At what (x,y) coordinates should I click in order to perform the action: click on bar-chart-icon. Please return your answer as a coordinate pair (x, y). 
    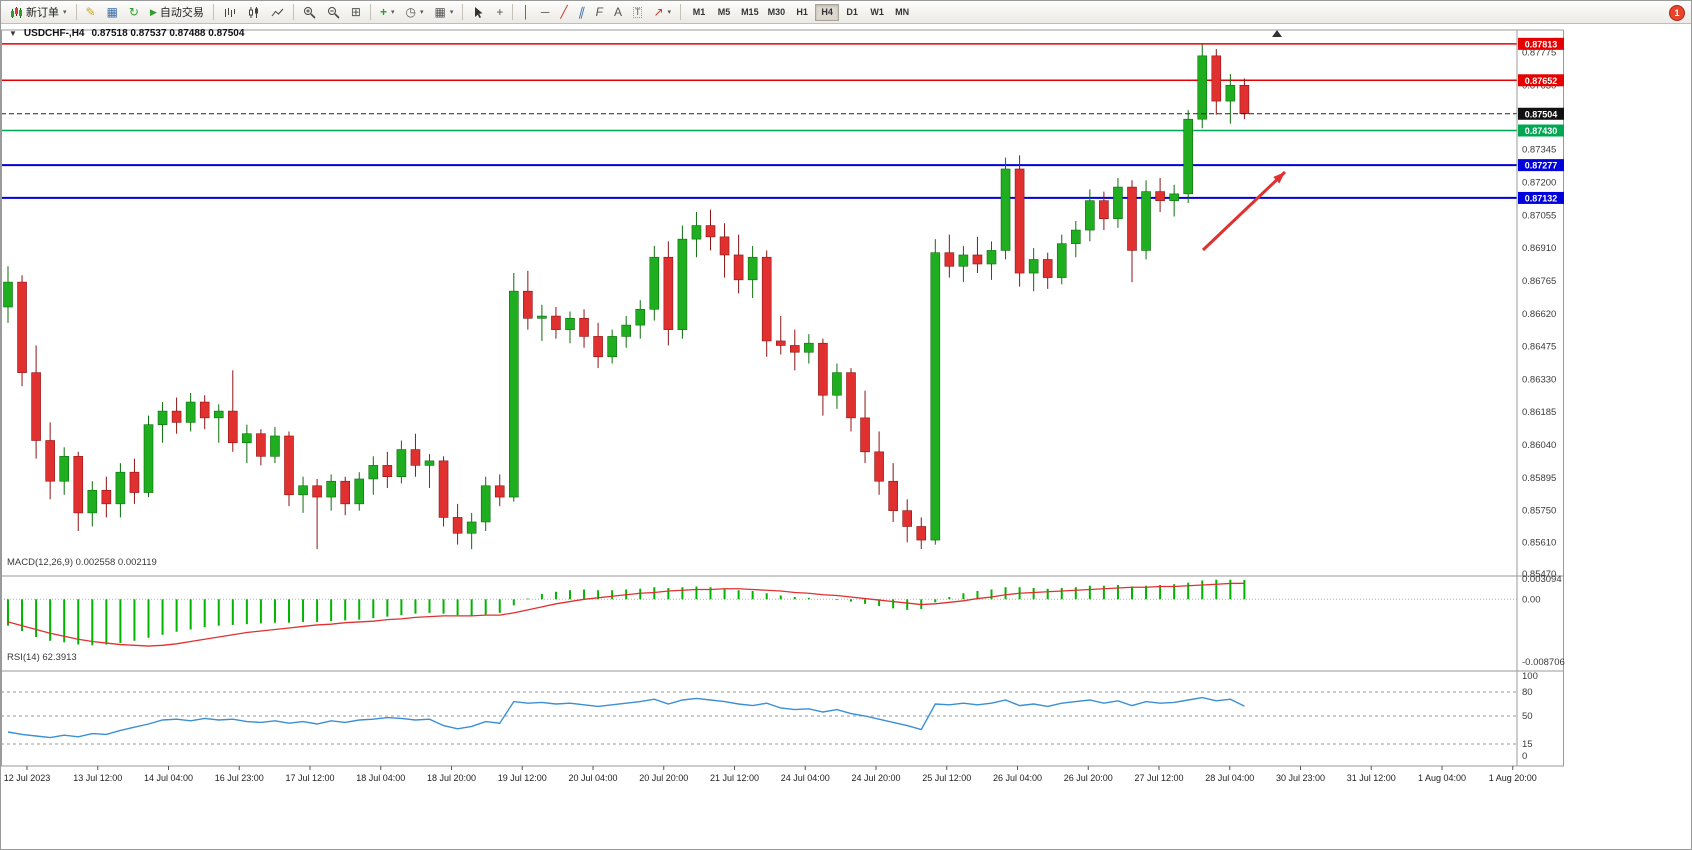
    Looking at the image, I should click on (229, 12).